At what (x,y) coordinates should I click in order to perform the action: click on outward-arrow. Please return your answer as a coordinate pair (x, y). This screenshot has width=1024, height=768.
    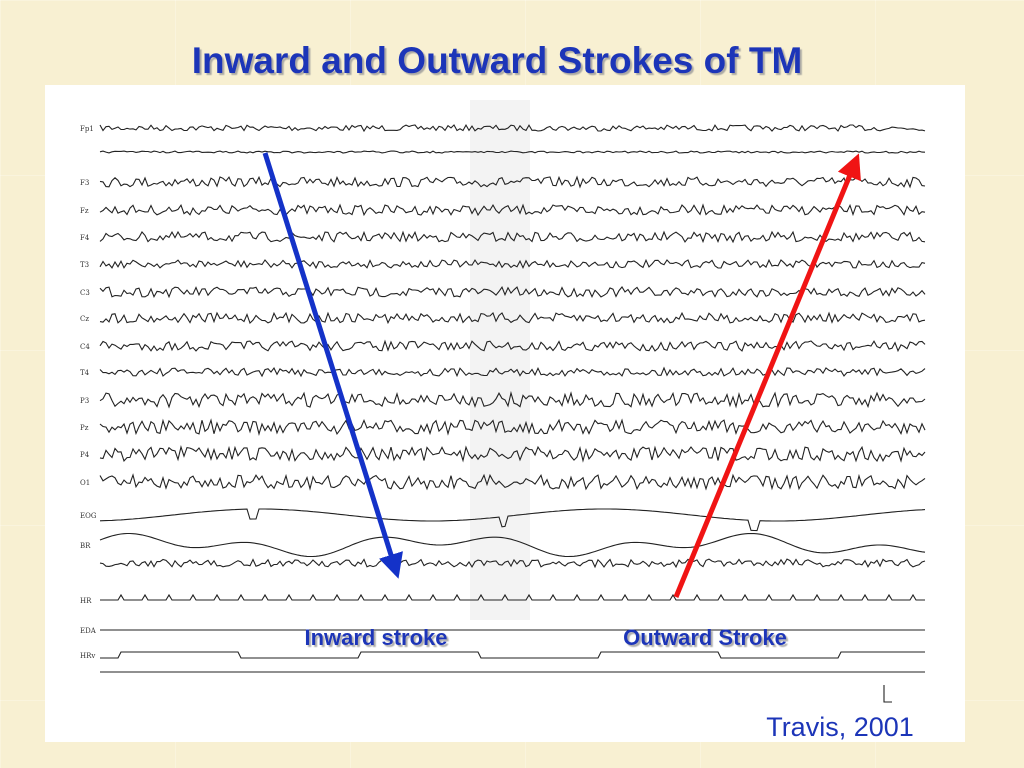
    Looking at the image, I should click on (767, 375).